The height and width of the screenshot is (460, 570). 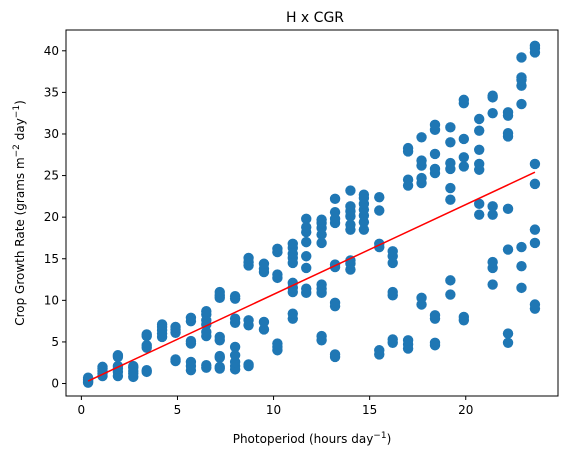 I want to click on x-tick-label: 0, so click(x=82, y=410).